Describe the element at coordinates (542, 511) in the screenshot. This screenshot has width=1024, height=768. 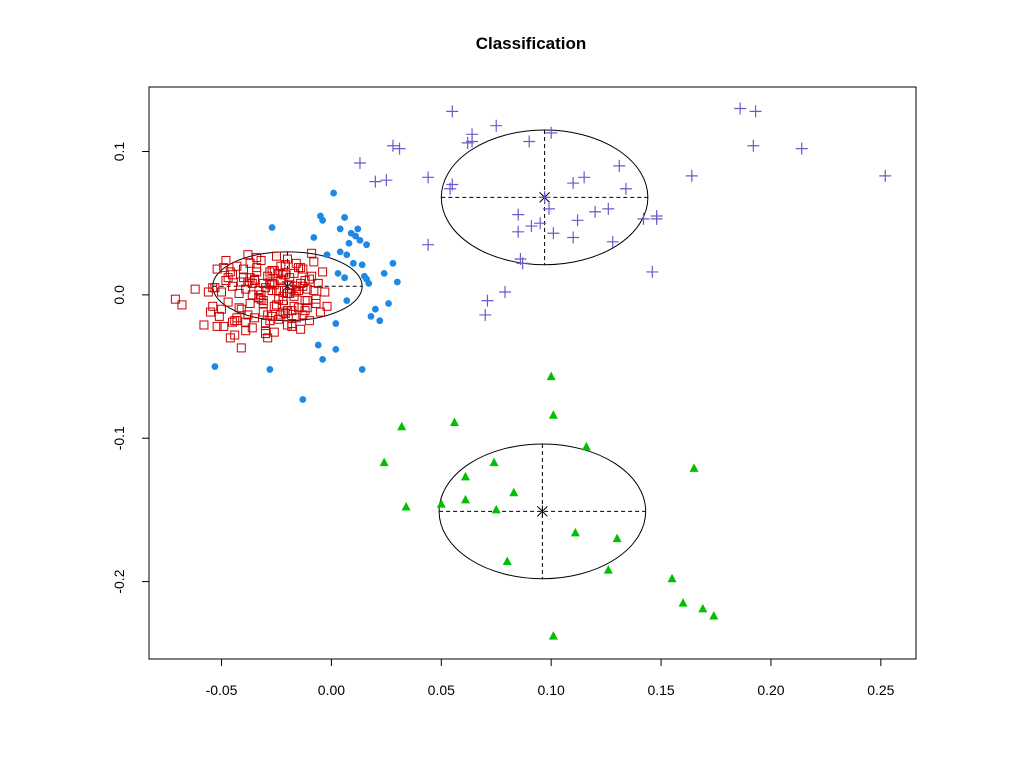
I see `cluster-center-marker` at that location.